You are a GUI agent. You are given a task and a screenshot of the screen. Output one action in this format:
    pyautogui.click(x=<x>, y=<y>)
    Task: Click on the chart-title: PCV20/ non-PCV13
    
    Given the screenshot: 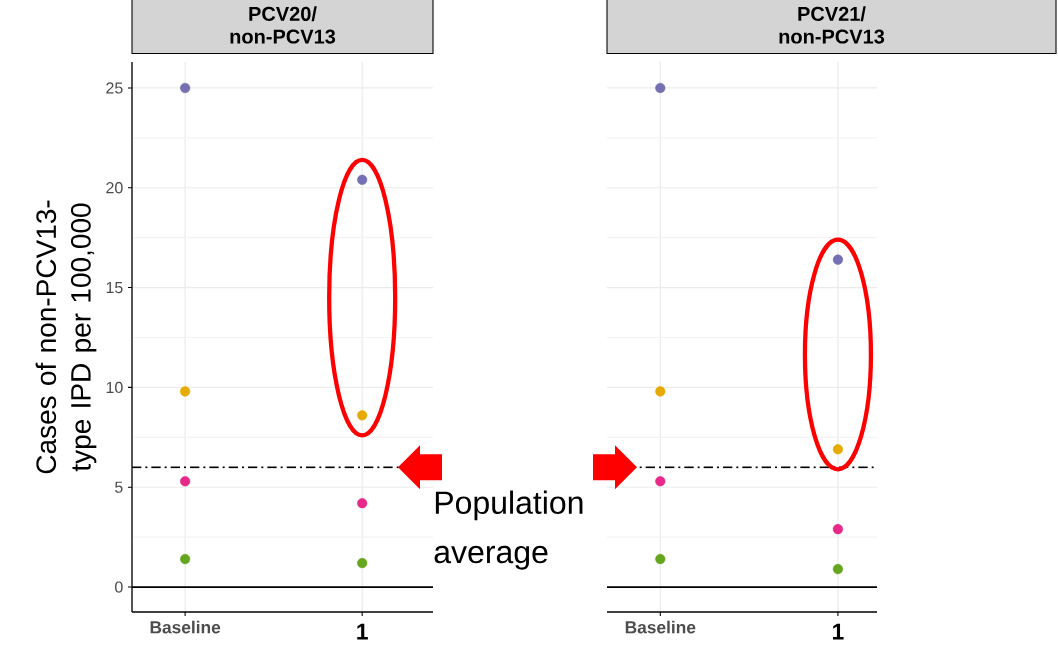 What is the action you would take?
    pyautogui.click(x=283, y=25)
    